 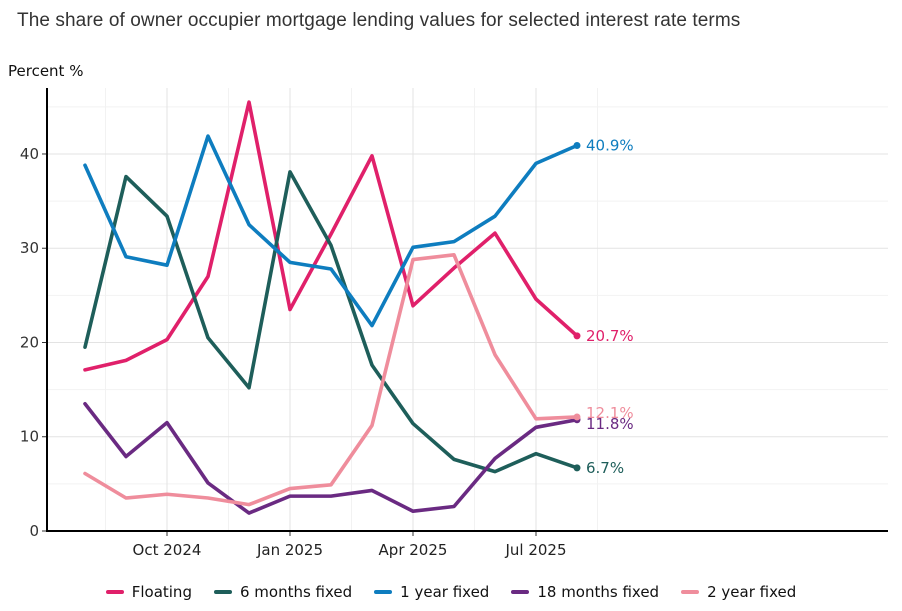 I want to click on legend-item-1-year-fixed: 1 year fixed, so click(x=431, y=592).